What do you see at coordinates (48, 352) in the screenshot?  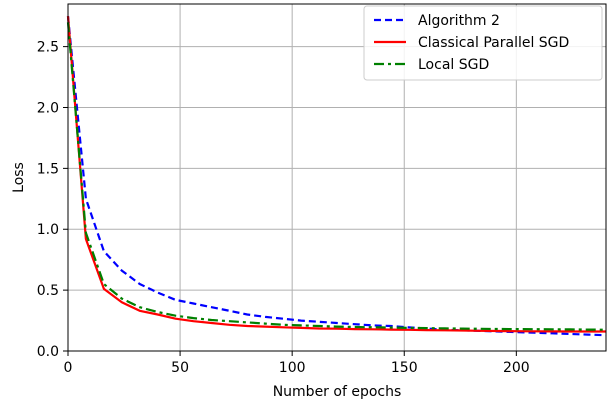 I see `y-tick-label: 0.0` at bounding box center [48, 352].